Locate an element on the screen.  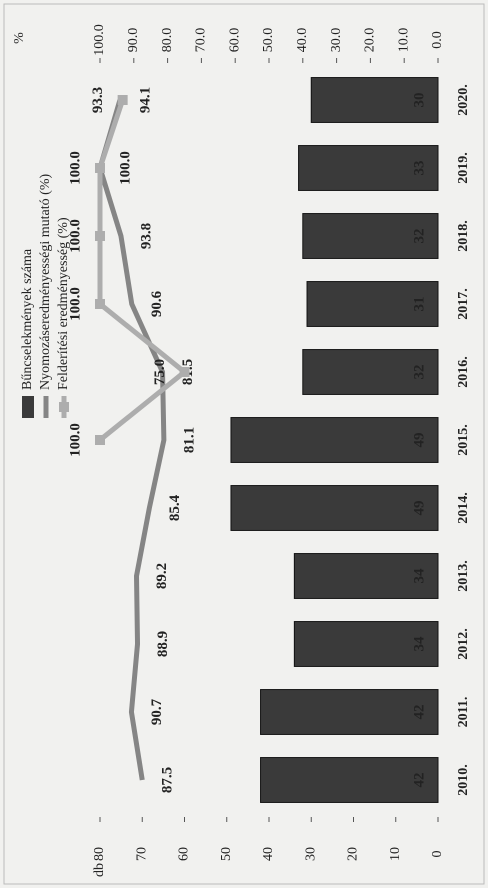
data-label: 94.1 is located at coordinates (145, 100).